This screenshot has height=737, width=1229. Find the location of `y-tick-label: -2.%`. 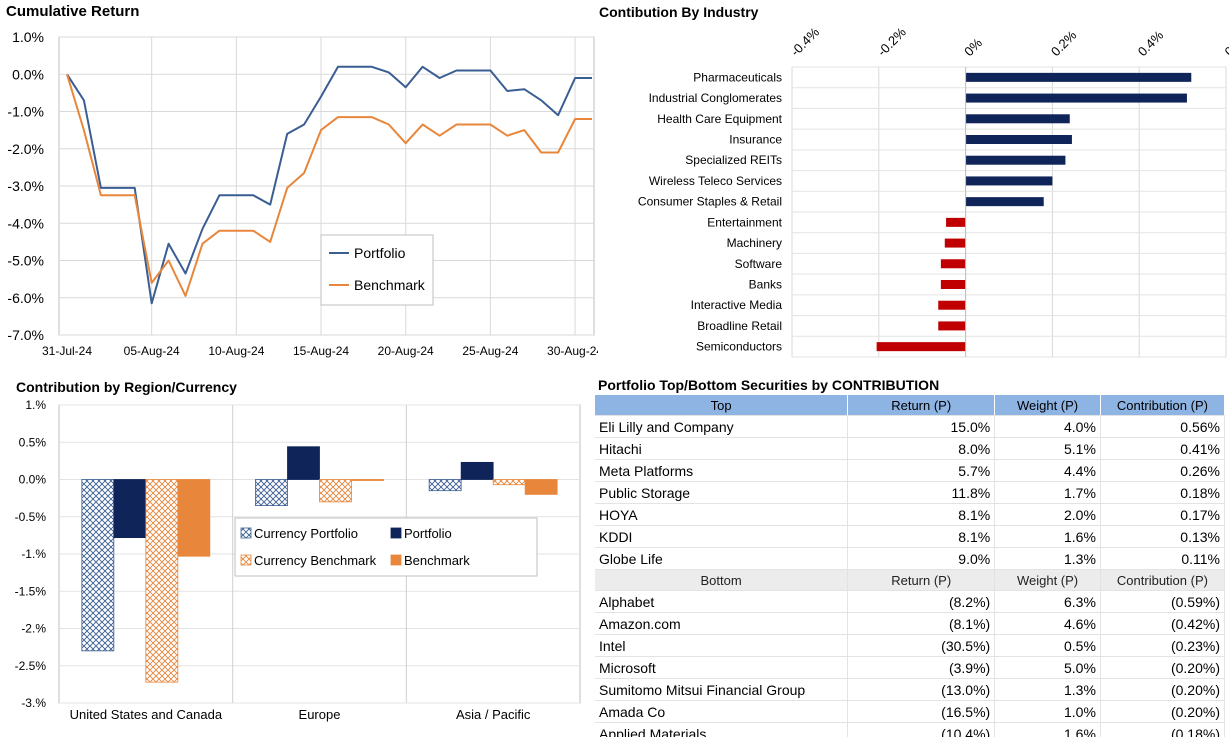

y-tick-label: -2.% is located at coordinates (33, 629).